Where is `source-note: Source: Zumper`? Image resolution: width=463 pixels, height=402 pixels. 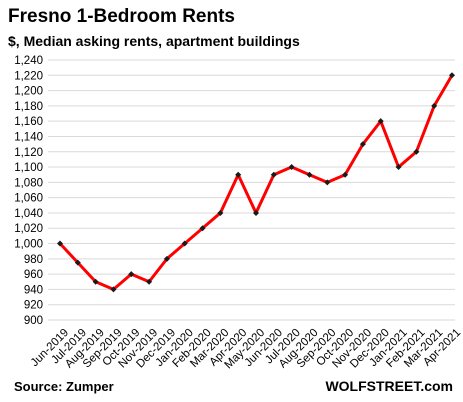
source-note: Source: Zumper is located at coordinates (64, 386).